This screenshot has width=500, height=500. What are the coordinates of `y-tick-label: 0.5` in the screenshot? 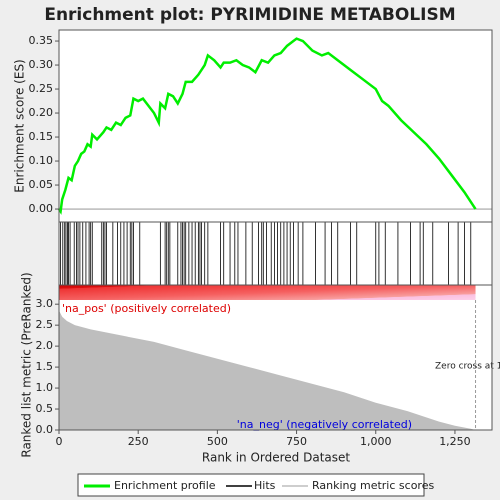 It's located at (45, 408).